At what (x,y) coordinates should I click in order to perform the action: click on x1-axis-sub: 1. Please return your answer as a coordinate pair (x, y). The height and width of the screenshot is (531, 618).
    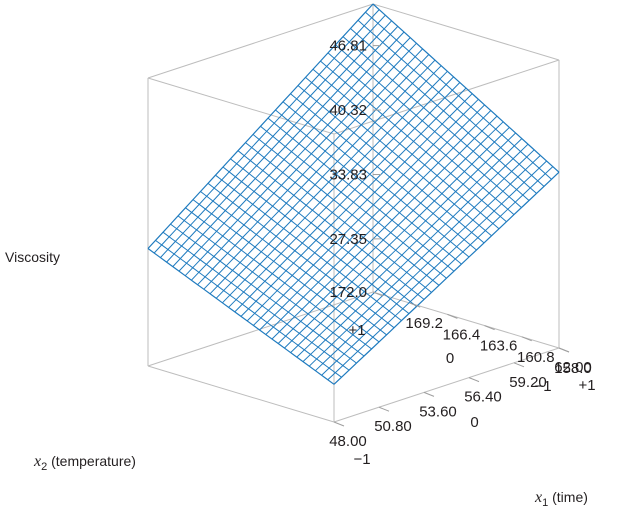
    Looking at the image, I should click on (545, 503).